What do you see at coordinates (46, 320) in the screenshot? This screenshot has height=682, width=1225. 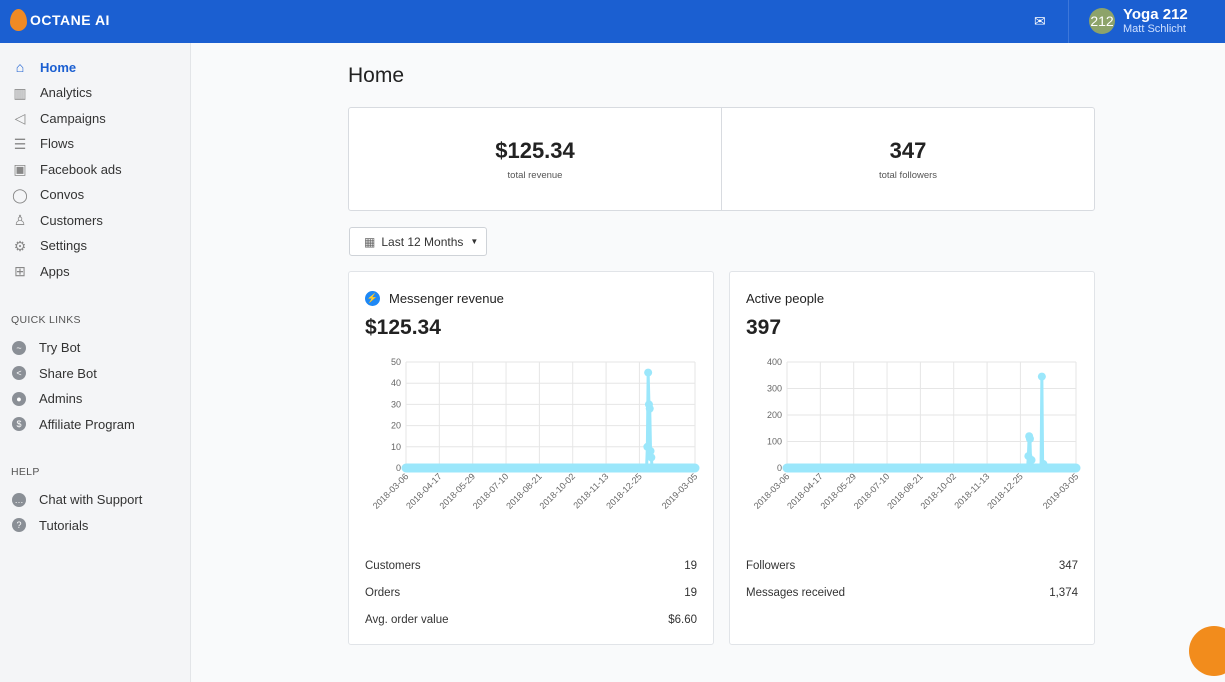 I see `section-heading: QUICK LINKS` at bounding box center [46, 320].